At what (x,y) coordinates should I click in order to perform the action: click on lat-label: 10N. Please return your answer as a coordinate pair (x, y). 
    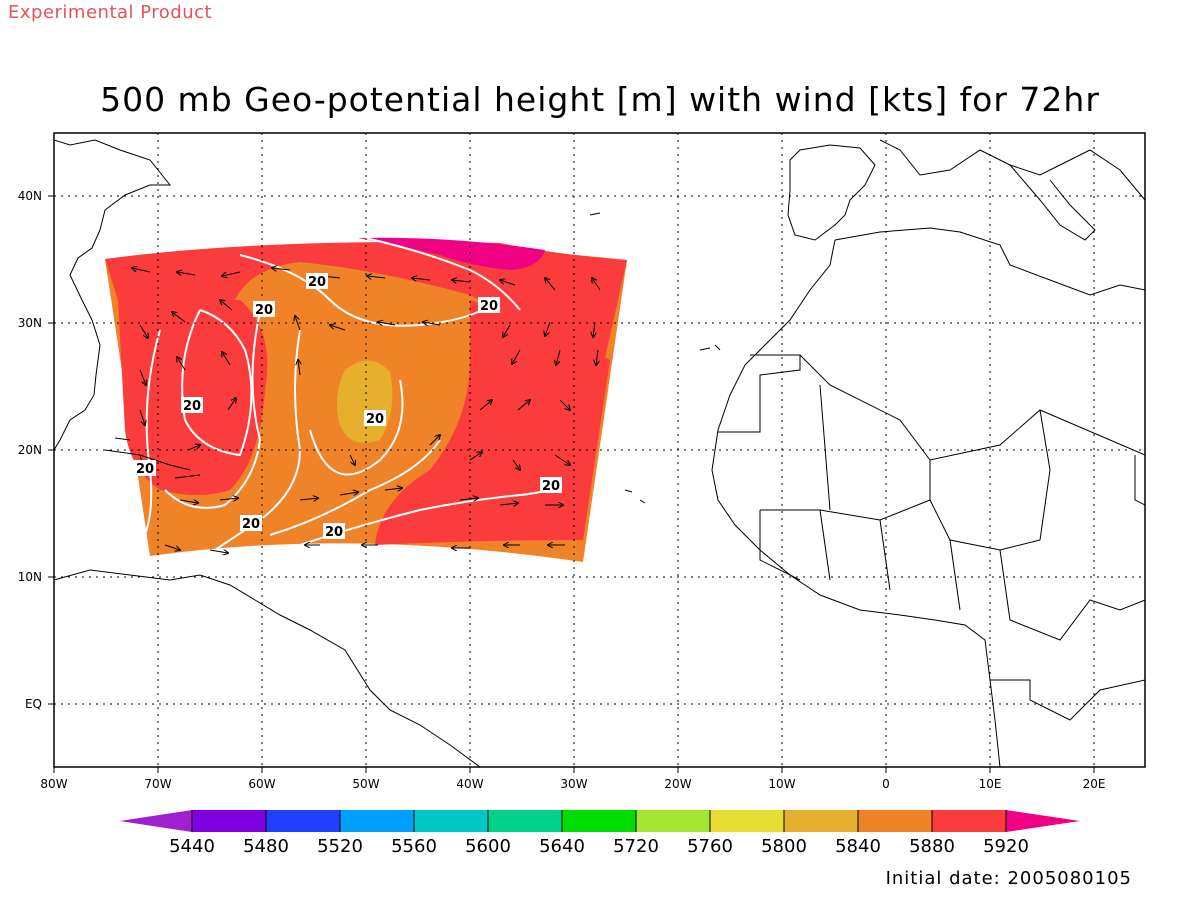
    Looking at the image, I should click on (30, 577).